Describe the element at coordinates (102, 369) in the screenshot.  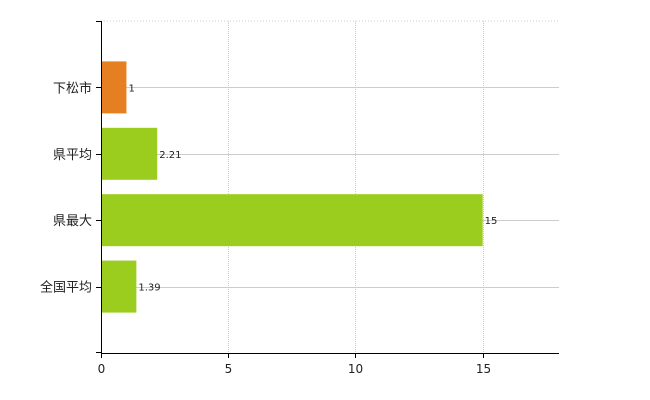
I see `x-tick-label: 0` at that location.